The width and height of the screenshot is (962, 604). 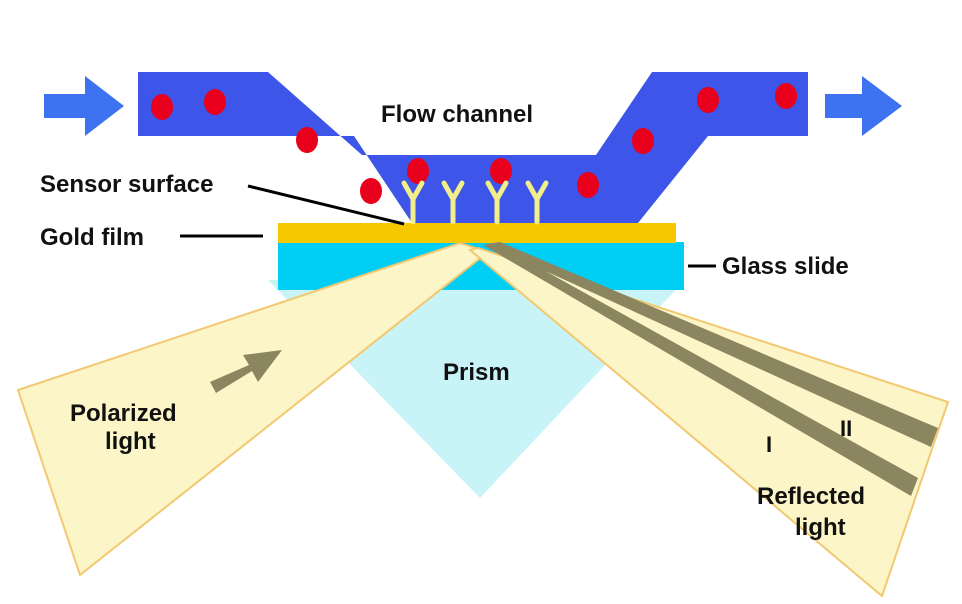 I want to click on polarized-light-label-line2: light, so click(x=130, y=441).